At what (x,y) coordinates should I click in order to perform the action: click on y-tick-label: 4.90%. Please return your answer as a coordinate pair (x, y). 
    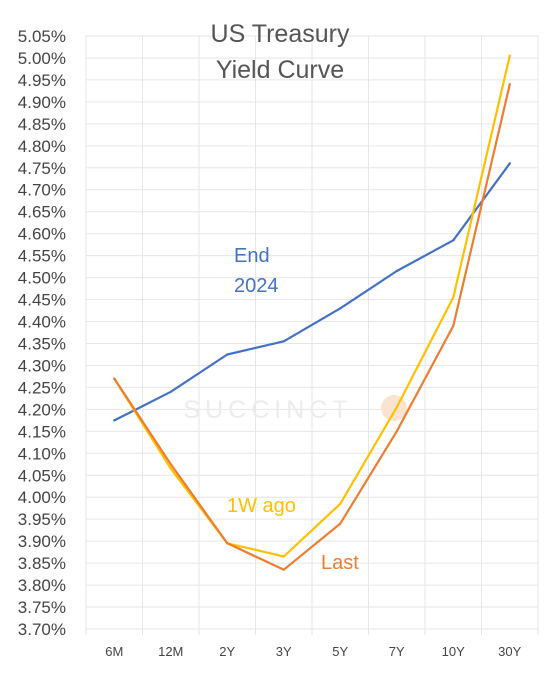
    Looking at the image, I should click on (42, 102).